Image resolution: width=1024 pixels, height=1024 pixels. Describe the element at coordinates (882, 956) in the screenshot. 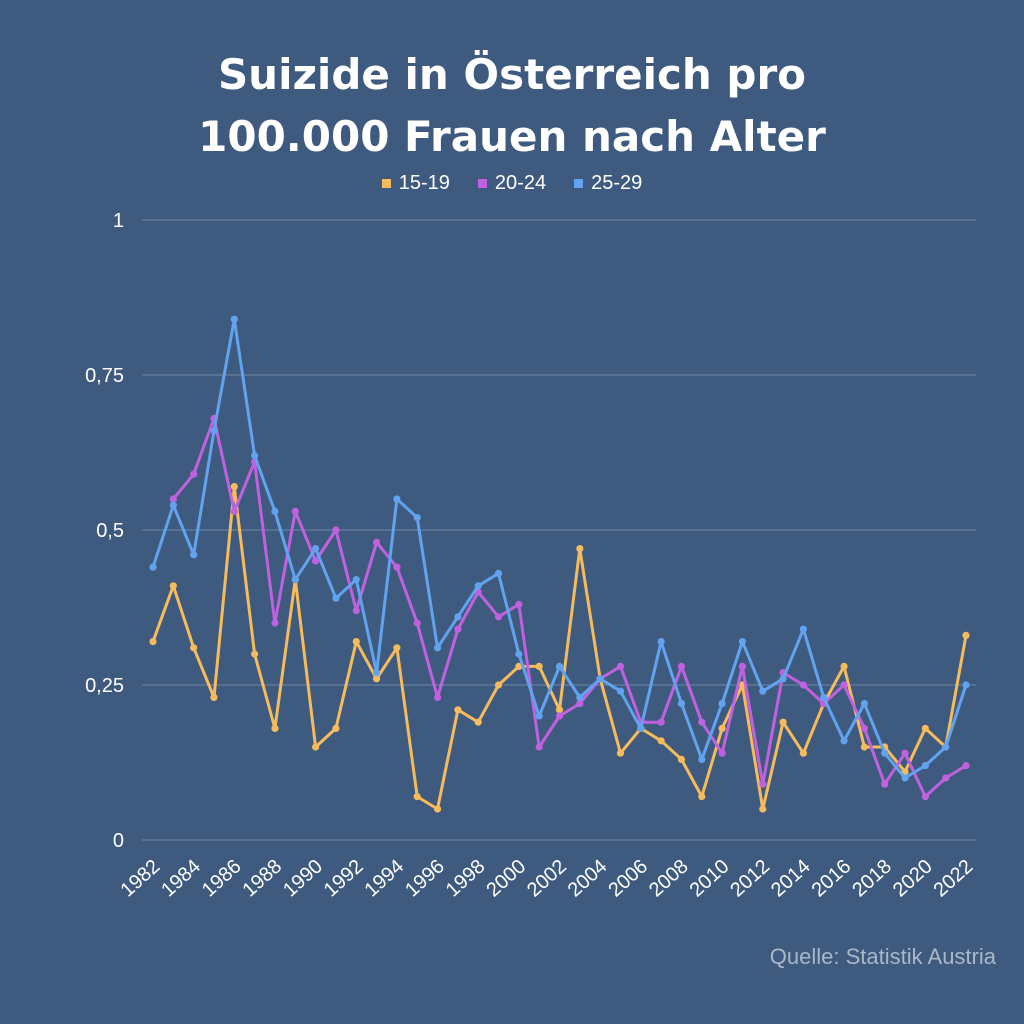

I see `source-note: Quelle: Statistik Austria` at that location.